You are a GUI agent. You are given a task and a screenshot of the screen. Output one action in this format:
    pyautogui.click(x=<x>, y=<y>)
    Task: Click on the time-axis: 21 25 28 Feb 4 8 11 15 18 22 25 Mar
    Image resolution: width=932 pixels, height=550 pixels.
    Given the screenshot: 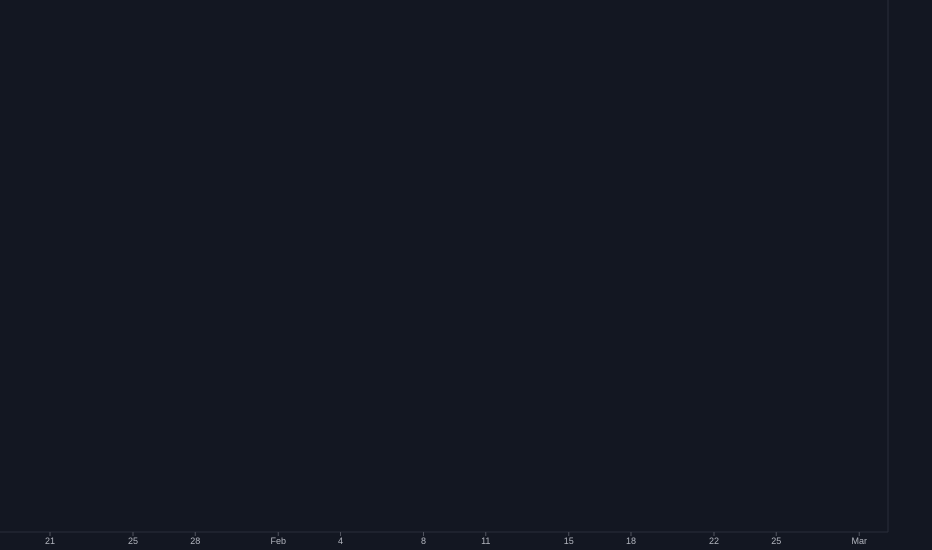 What is the action you would take?
    pyautogui.click(x=456, y=539)
    